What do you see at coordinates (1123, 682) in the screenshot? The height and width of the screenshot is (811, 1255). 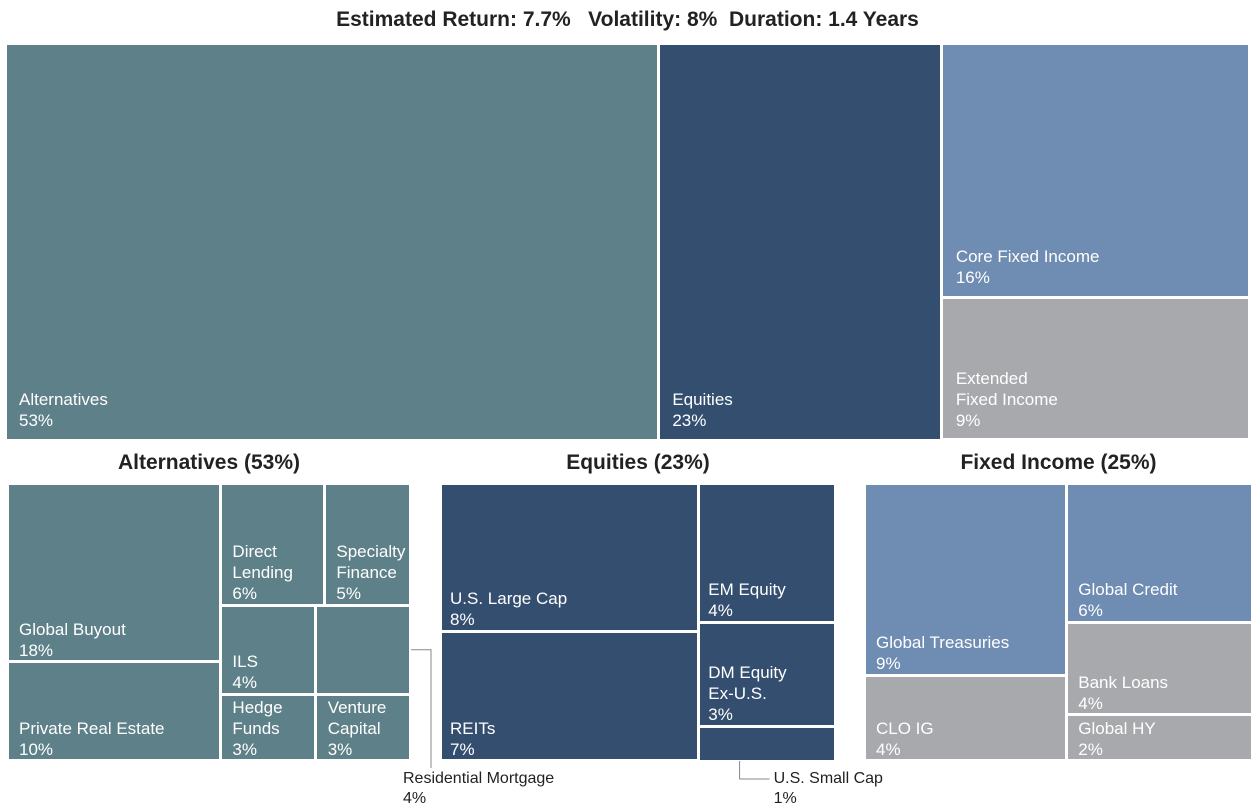 I see `cell-name: Bank Loans` at bounding box center [1123, 682].